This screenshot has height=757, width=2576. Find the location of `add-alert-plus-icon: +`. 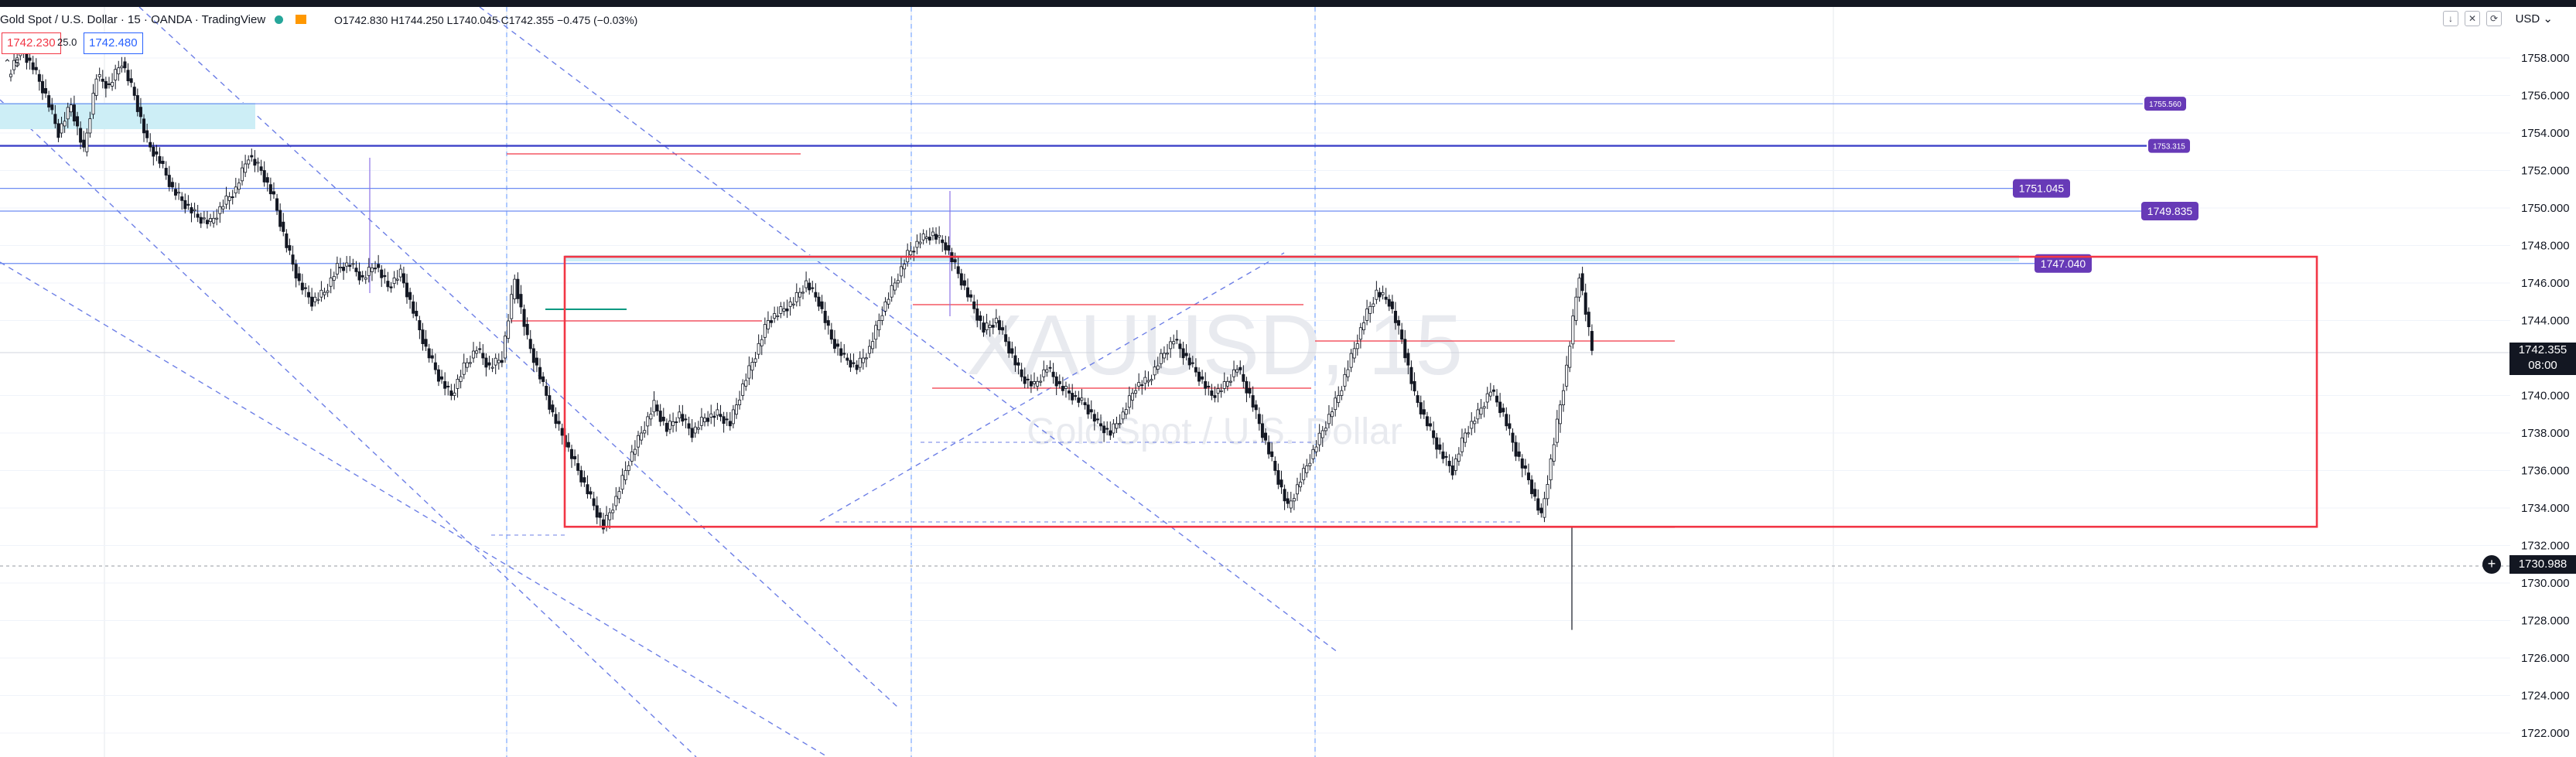

add-alert-plus-icon: + is located at coordinates (2491, 565).